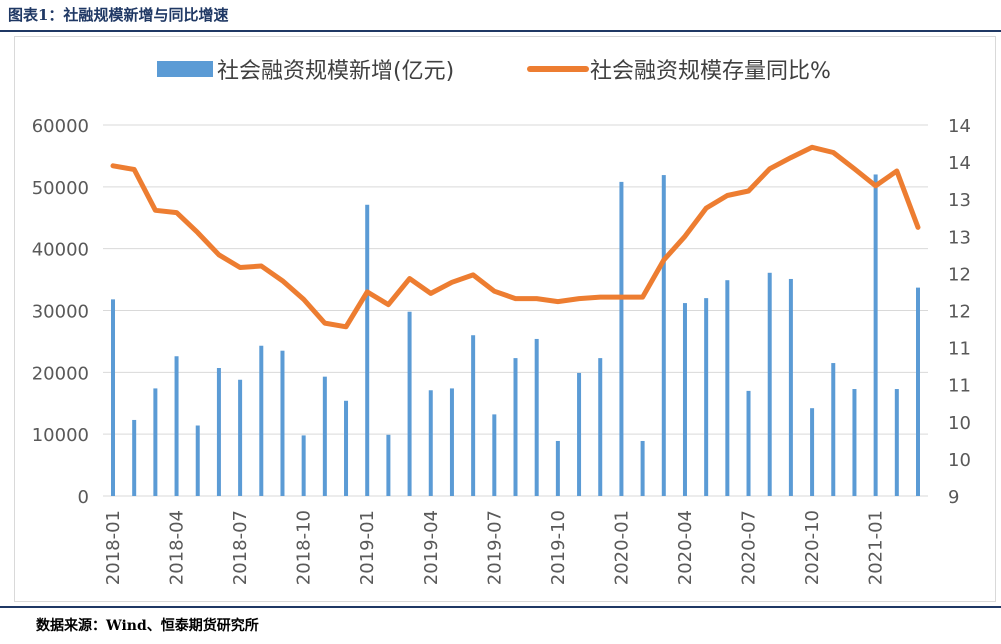 The width and height of the screenshot is (1001, 644). What do you see at coordinates (118, 15) in the screenshot?
I see `chart-title: 图表1：社融规模新增与同比增速` at bounding box center [118, 15].